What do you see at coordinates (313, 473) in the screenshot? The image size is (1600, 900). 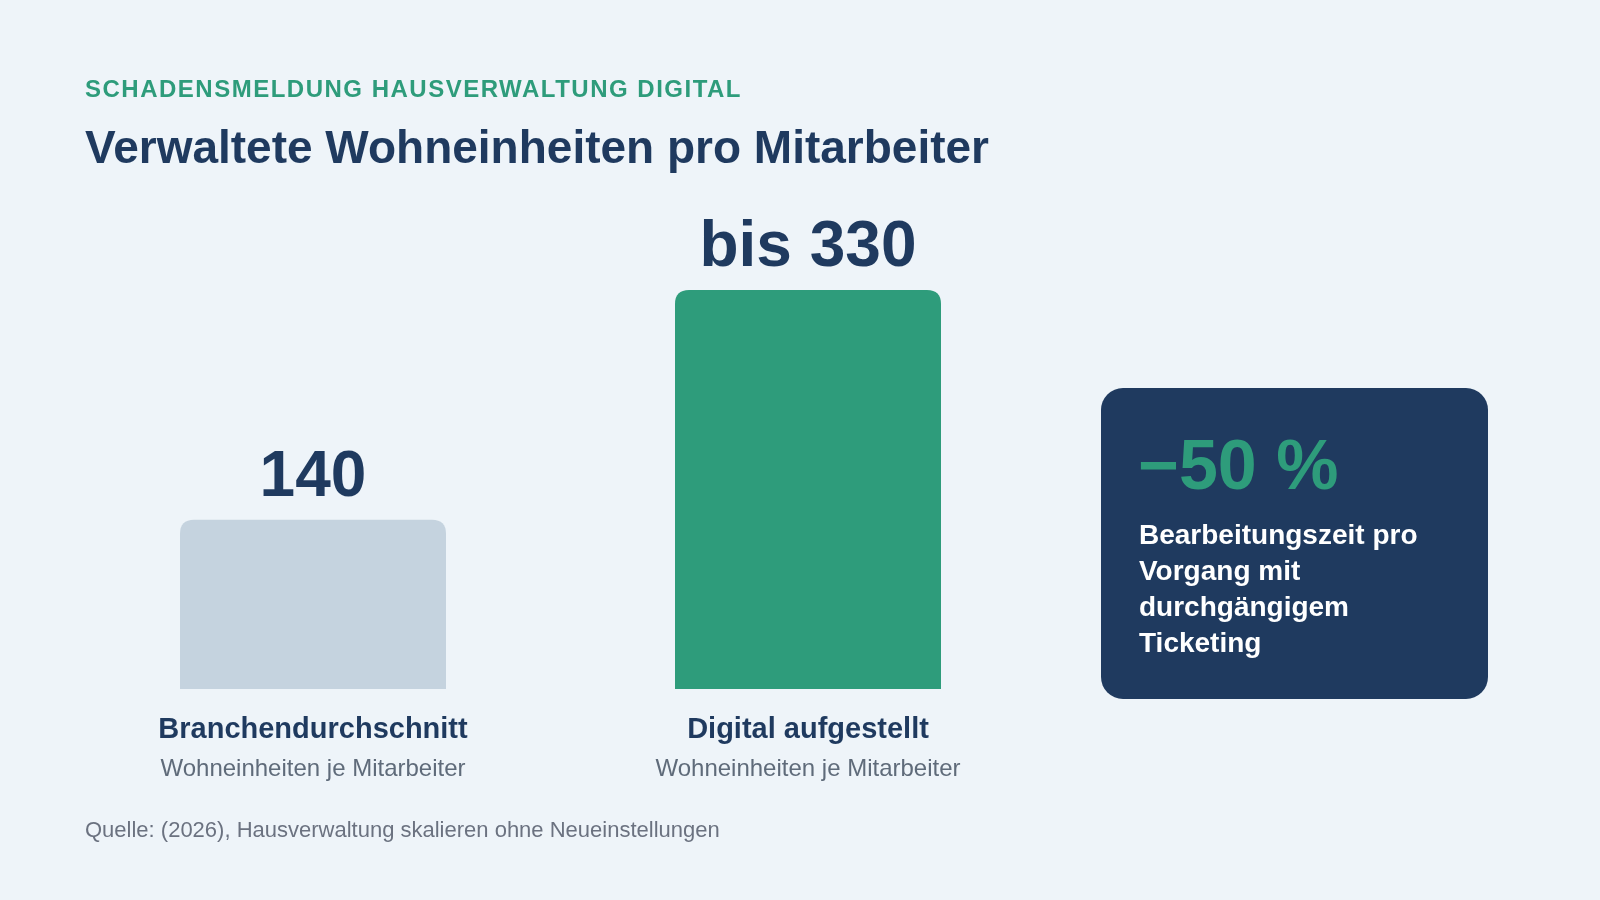 I see `data-label: 140` at bounding box center [313, 473].